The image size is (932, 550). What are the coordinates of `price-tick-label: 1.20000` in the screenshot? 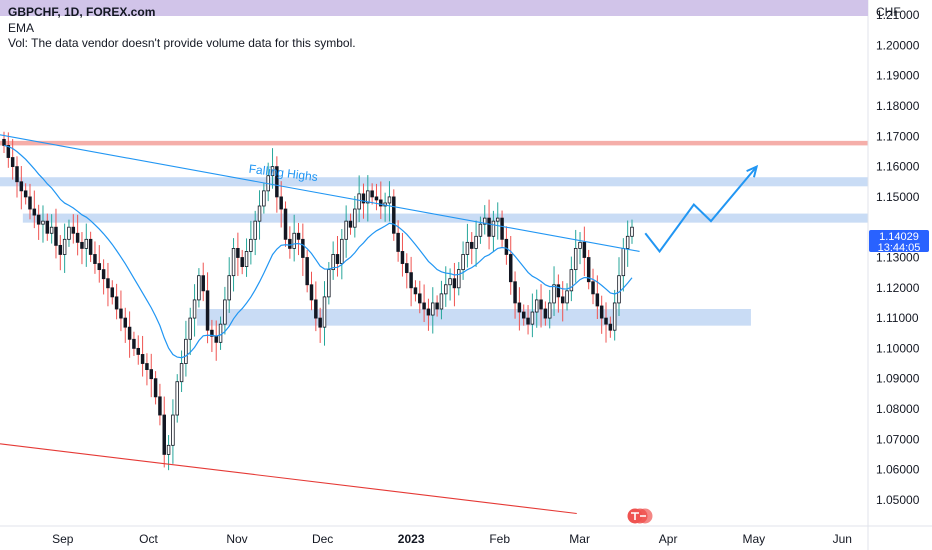 It's located at (898, 45).